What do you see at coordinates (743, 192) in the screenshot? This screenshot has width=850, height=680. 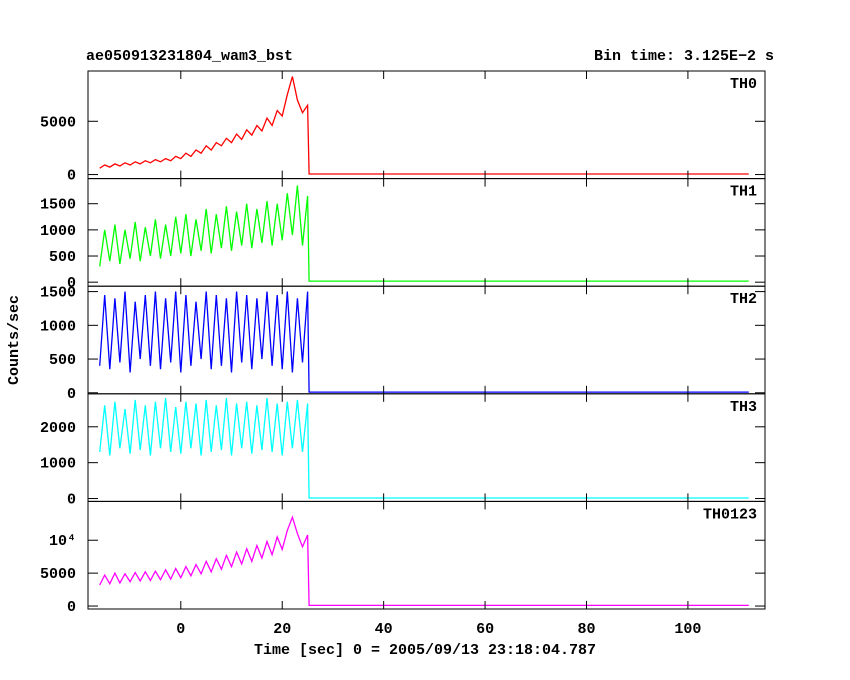 I see `series-label: TH1` at bounding box center [743, 192].